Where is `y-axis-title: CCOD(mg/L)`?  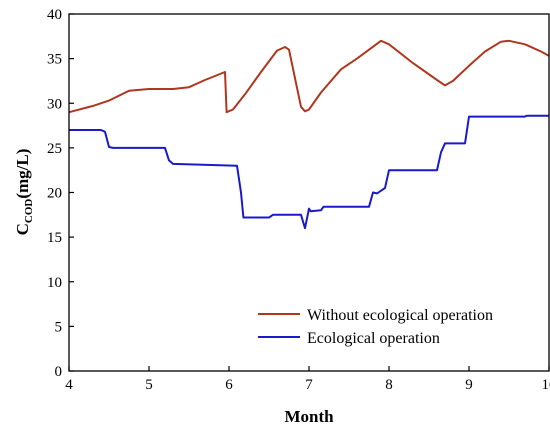
y-axis-title: CCOD(mg/L) is located at coordinates (24, 192).